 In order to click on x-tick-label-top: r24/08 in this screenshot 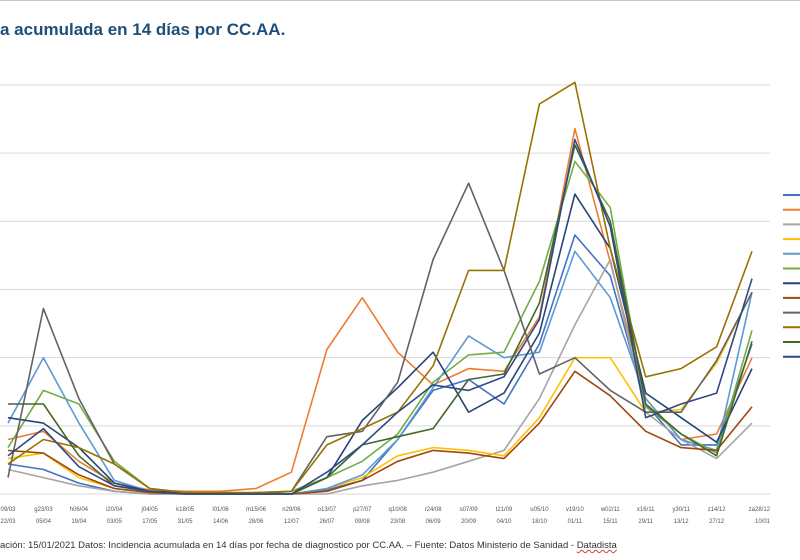, I will do `click(434, 510)`.